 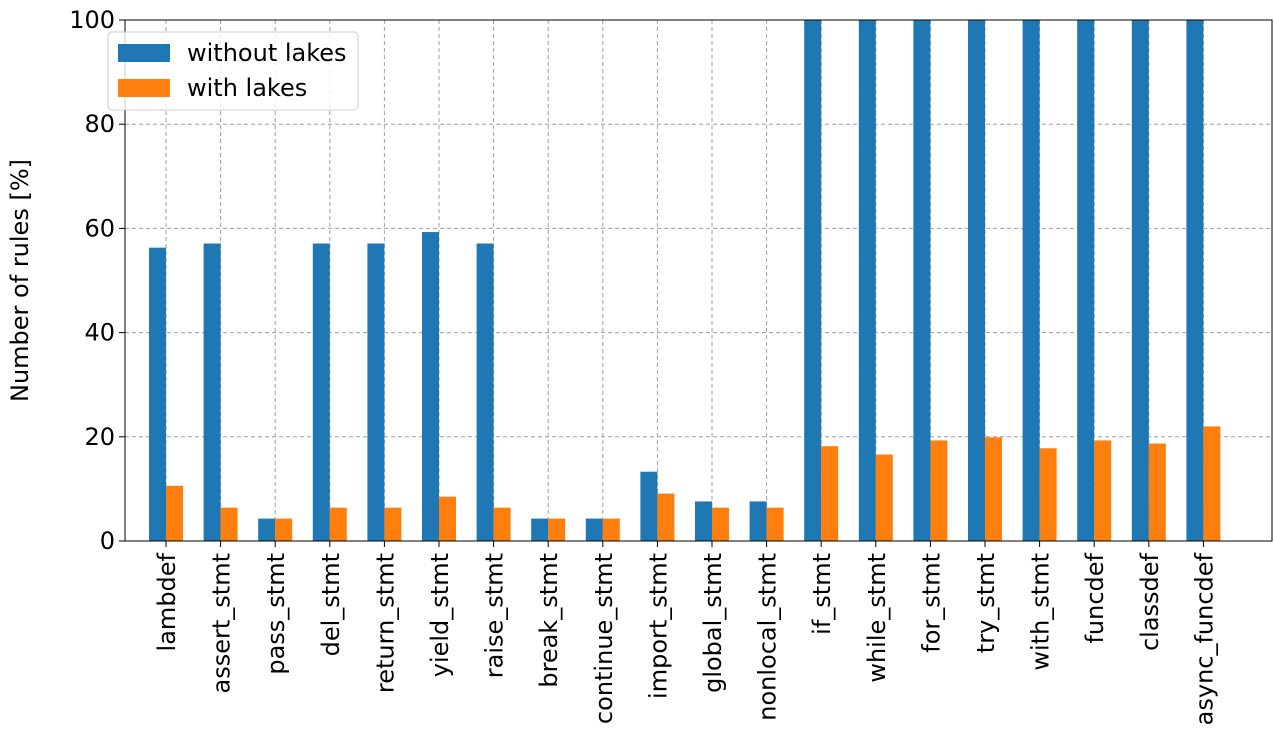 I want to click on y-tick-label: 60, so click(x=99, y=228).